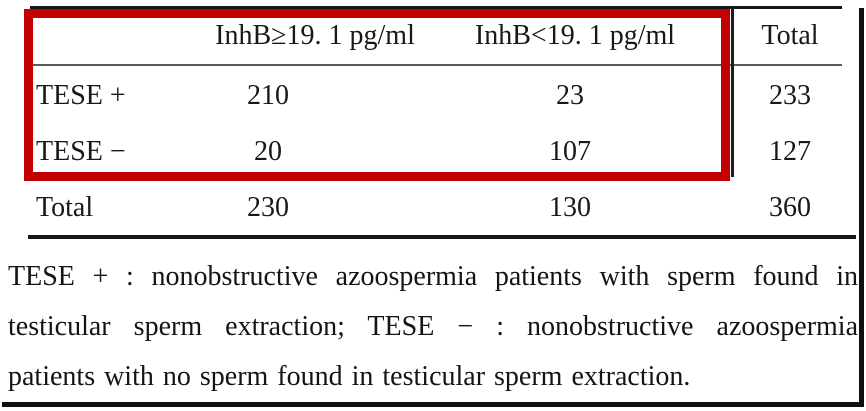 This screenshot has height=411, width=866. I want to click on table-header-rule, so click(436, 65).